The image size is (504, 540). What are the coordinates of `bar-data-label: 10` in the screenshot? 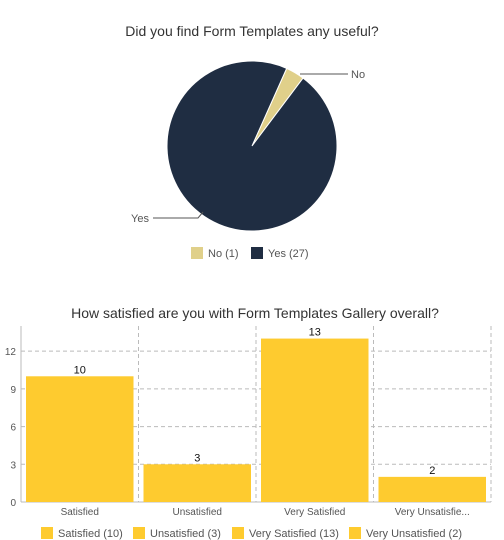 It's located at (80, 370).